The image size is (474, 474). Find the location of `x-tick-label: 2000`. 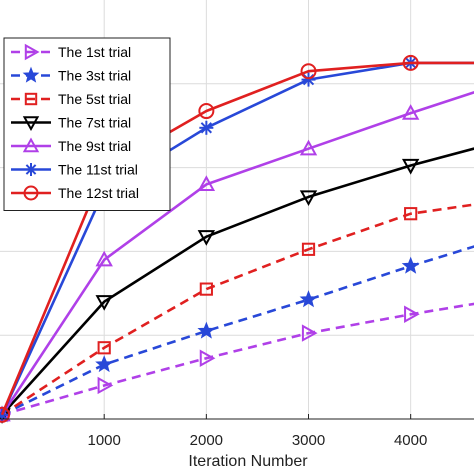

x-tick-label: 2000 is located at coordinates (206, 440).